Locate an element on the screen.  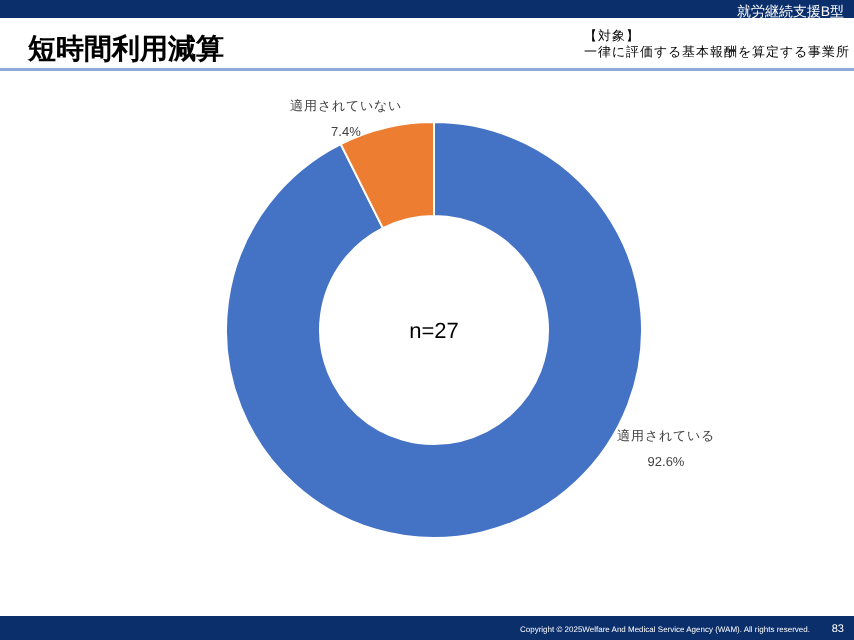
text: n=27 is located at coordinates (434, 332).